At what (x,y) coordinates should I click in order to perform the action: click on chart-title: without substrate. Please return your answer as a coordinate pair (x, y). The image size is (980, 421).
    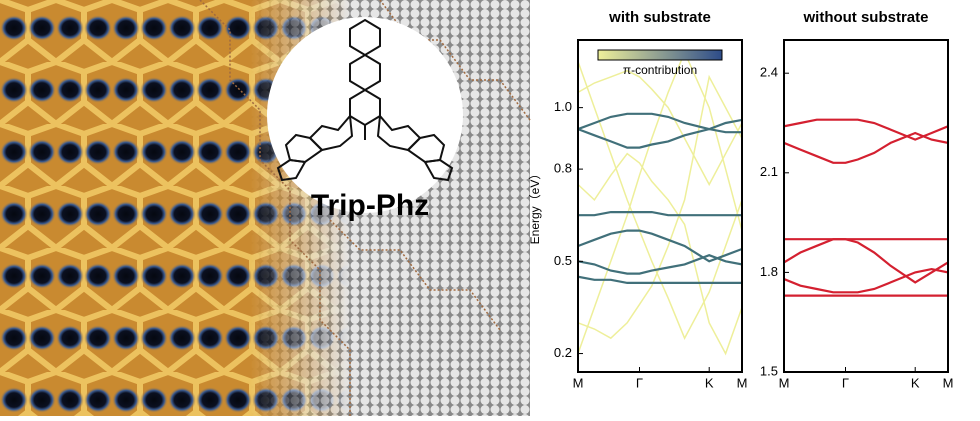
    Looking at the image, I should click on (865, 17).